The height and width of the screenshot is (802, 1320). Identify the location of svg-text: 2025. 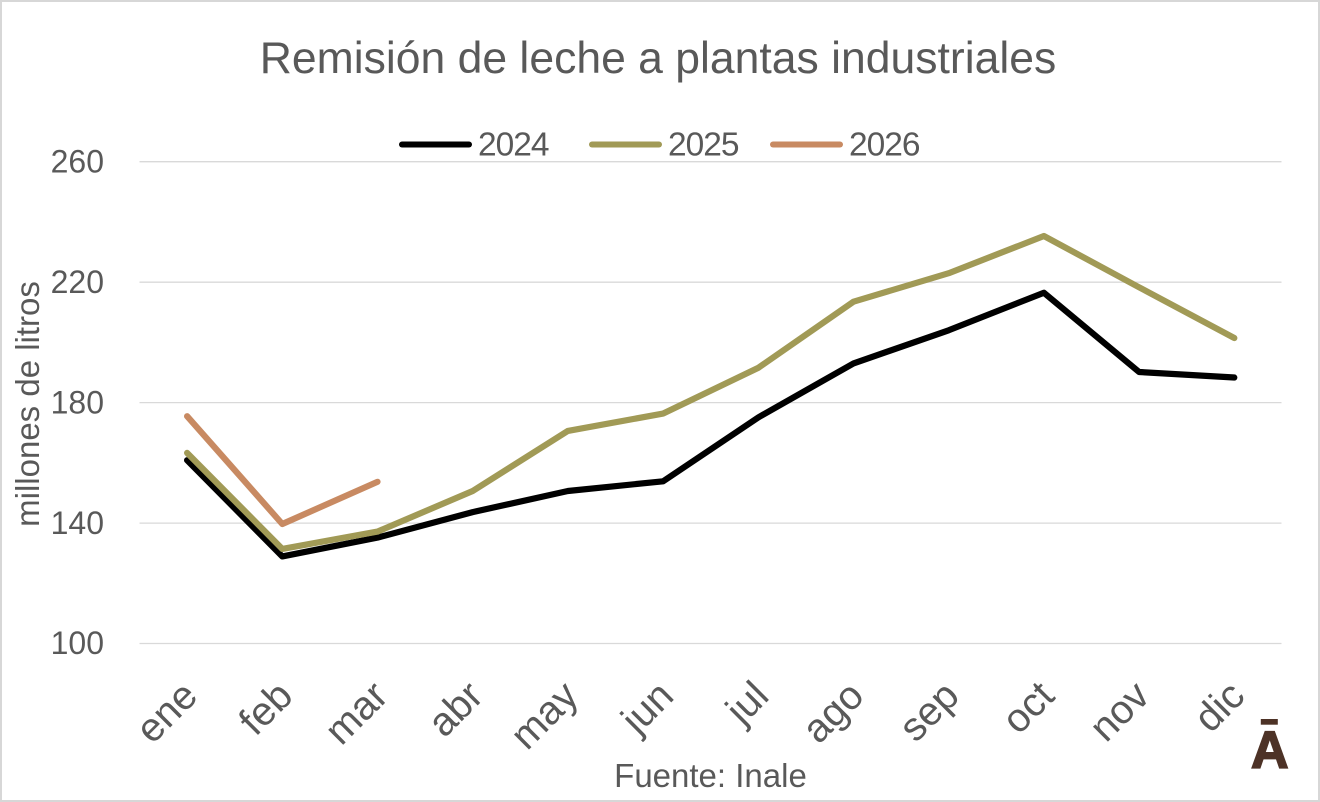
(703, 145).